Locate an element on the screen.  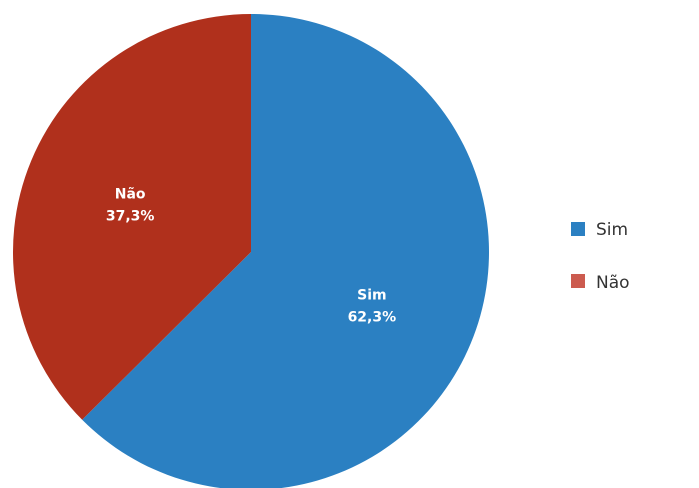
legend-label-nao: Não is located at coordinates (613, 283).